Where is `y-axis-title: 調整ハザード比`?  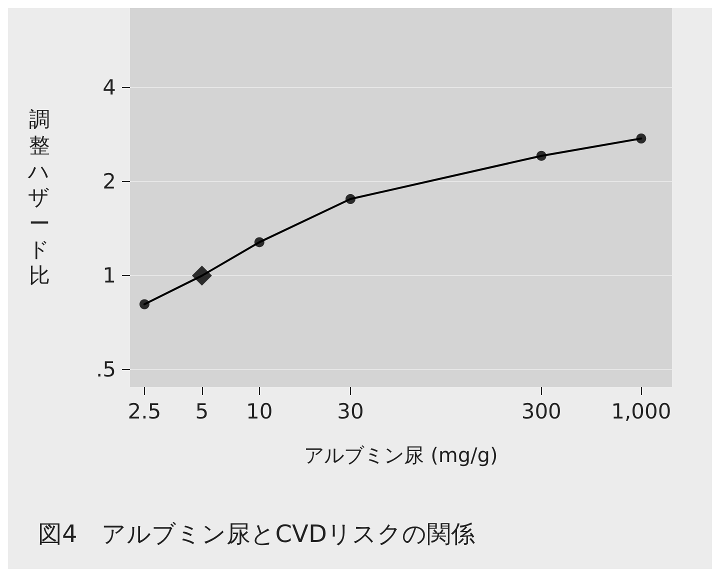 y-axis-title: 調整ハザード比 is located at coordinates (38, 198).